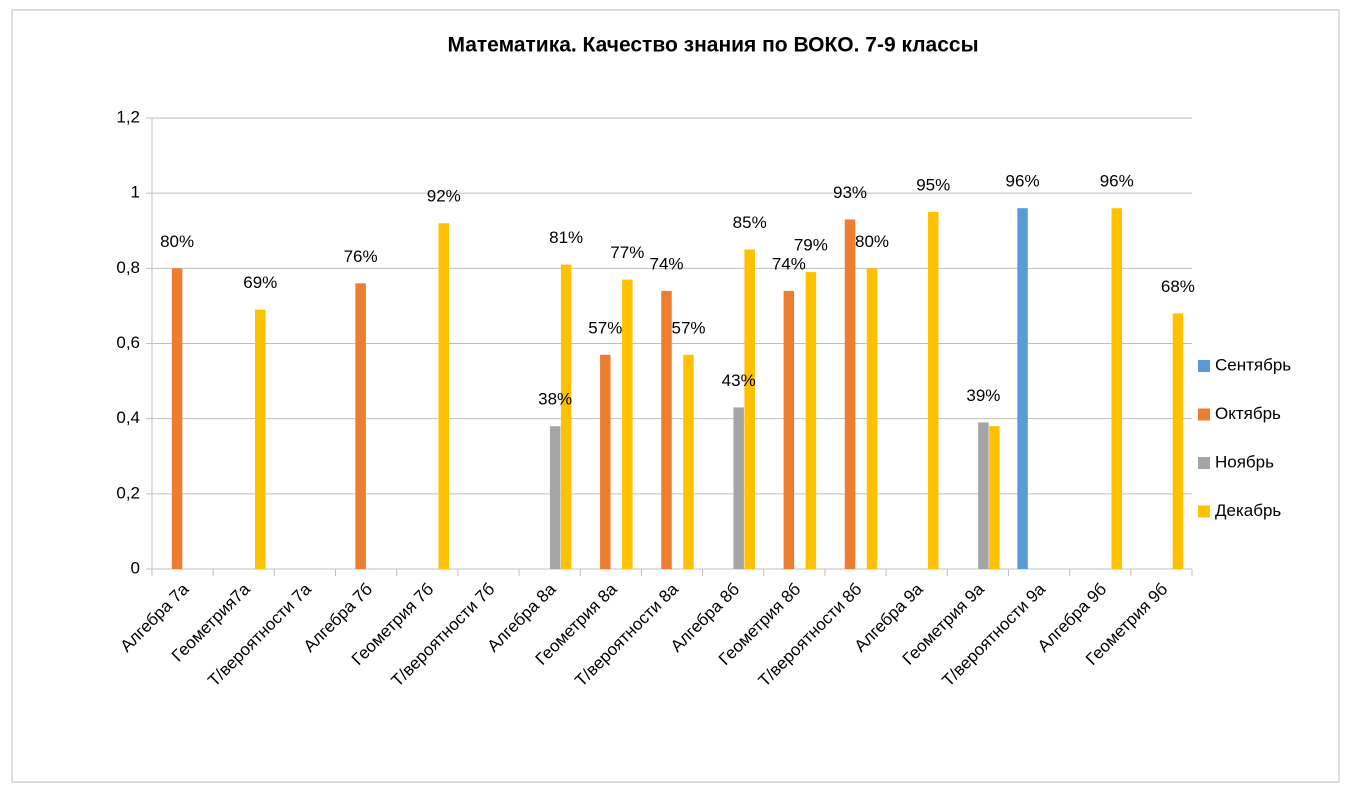  What do you see at coordinates (811, 245) in the screenshot?
I see `data-label: 79%` at bounding box center [811, 245].